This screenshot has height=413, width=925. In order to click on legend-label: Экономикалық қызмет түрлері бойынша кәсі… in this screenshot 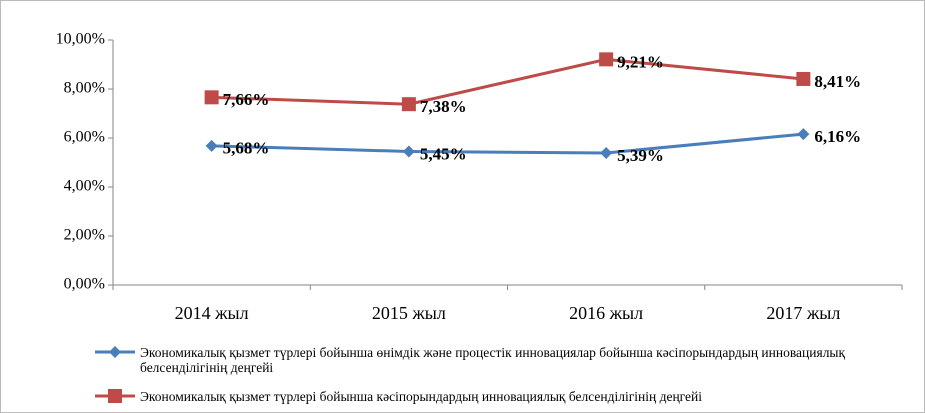, I will do `click(421, 396)`.